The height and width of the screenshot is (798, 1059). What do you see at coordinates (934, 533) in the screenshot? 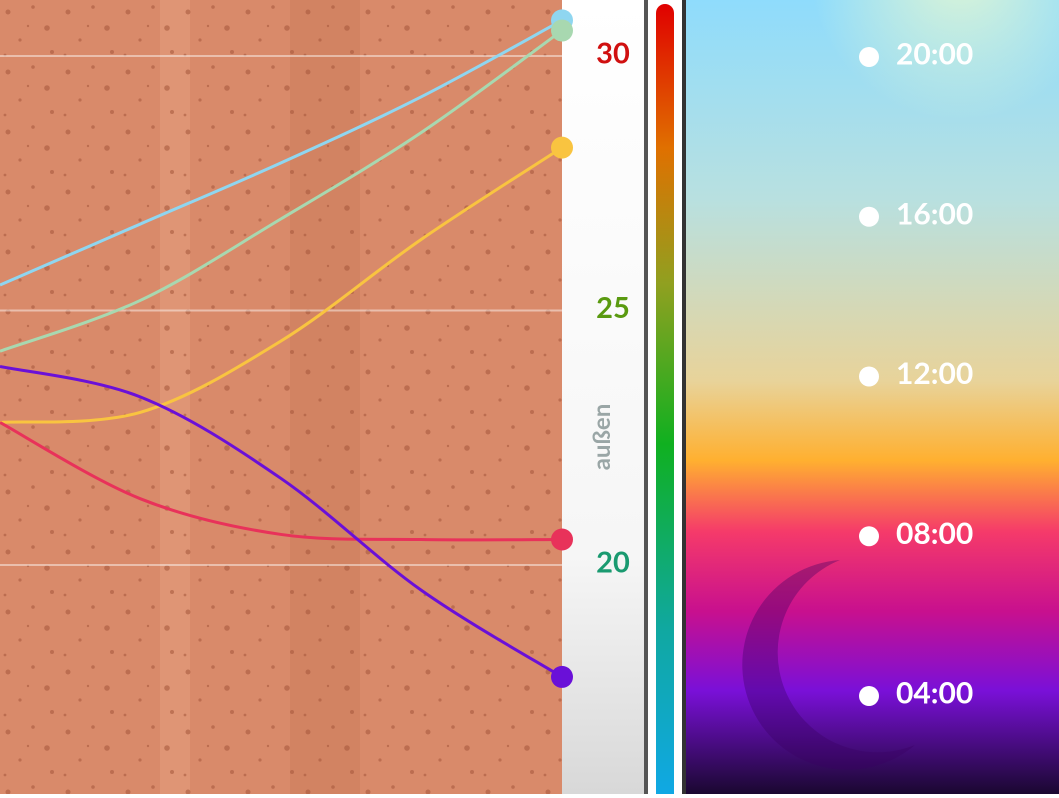
I see `time-label: 08:00` at bounding box center [934, 533].